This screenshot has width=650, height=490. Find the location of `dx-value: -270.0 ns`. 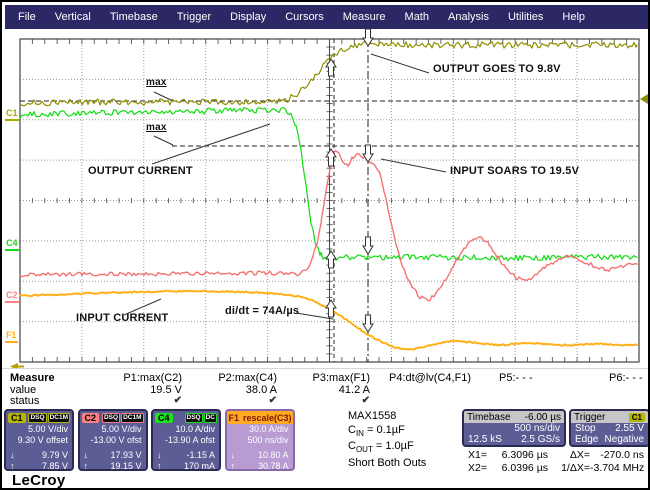

dx-value: -270.0 ns is located at coordinates (622, 455).